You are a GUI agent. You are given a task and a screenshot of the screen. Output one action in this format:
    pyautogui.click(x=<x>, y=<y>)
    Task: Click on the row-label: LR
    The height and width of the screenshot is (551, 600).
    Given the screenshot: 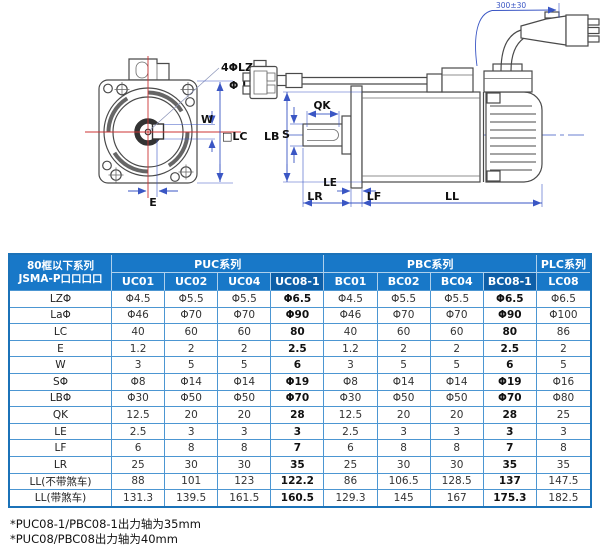 What is the action you would take?
    pyautogui.click(x=61, y=465)
    